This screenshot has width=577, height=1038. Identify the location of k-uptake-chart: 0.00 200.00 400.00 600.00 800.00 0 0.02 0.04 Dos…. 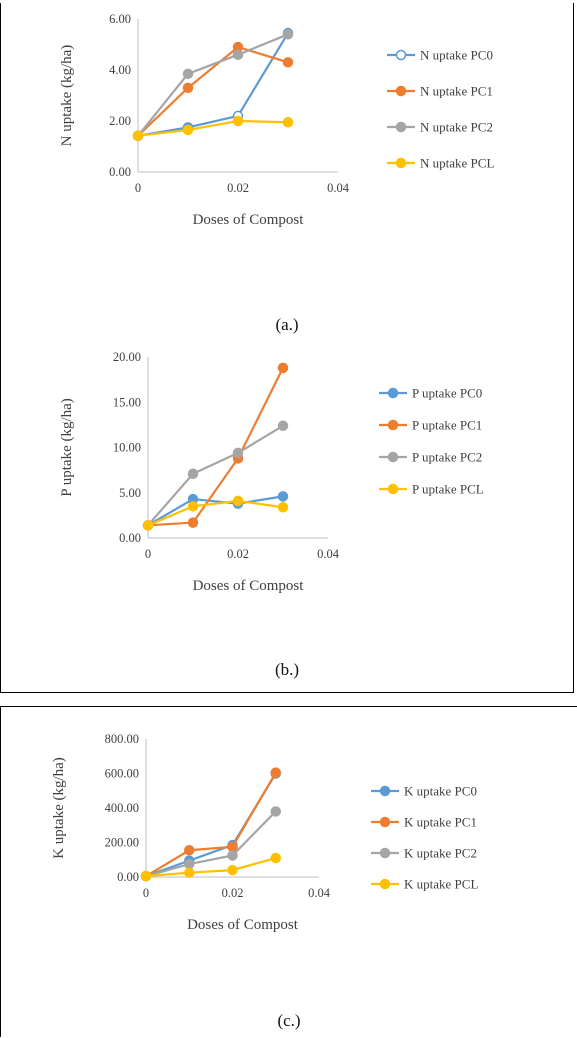
(264, 832).